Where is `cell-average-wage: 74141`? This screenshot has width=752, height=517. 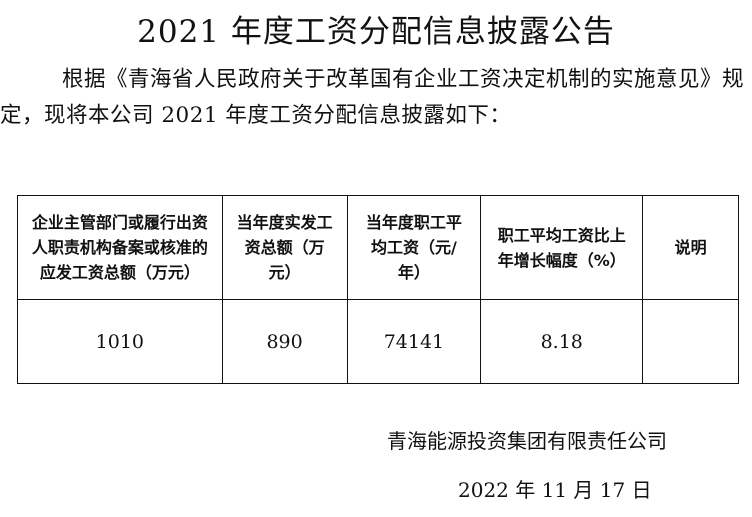 cell-average-wage: 74141 is located at coordinates (414, 341).